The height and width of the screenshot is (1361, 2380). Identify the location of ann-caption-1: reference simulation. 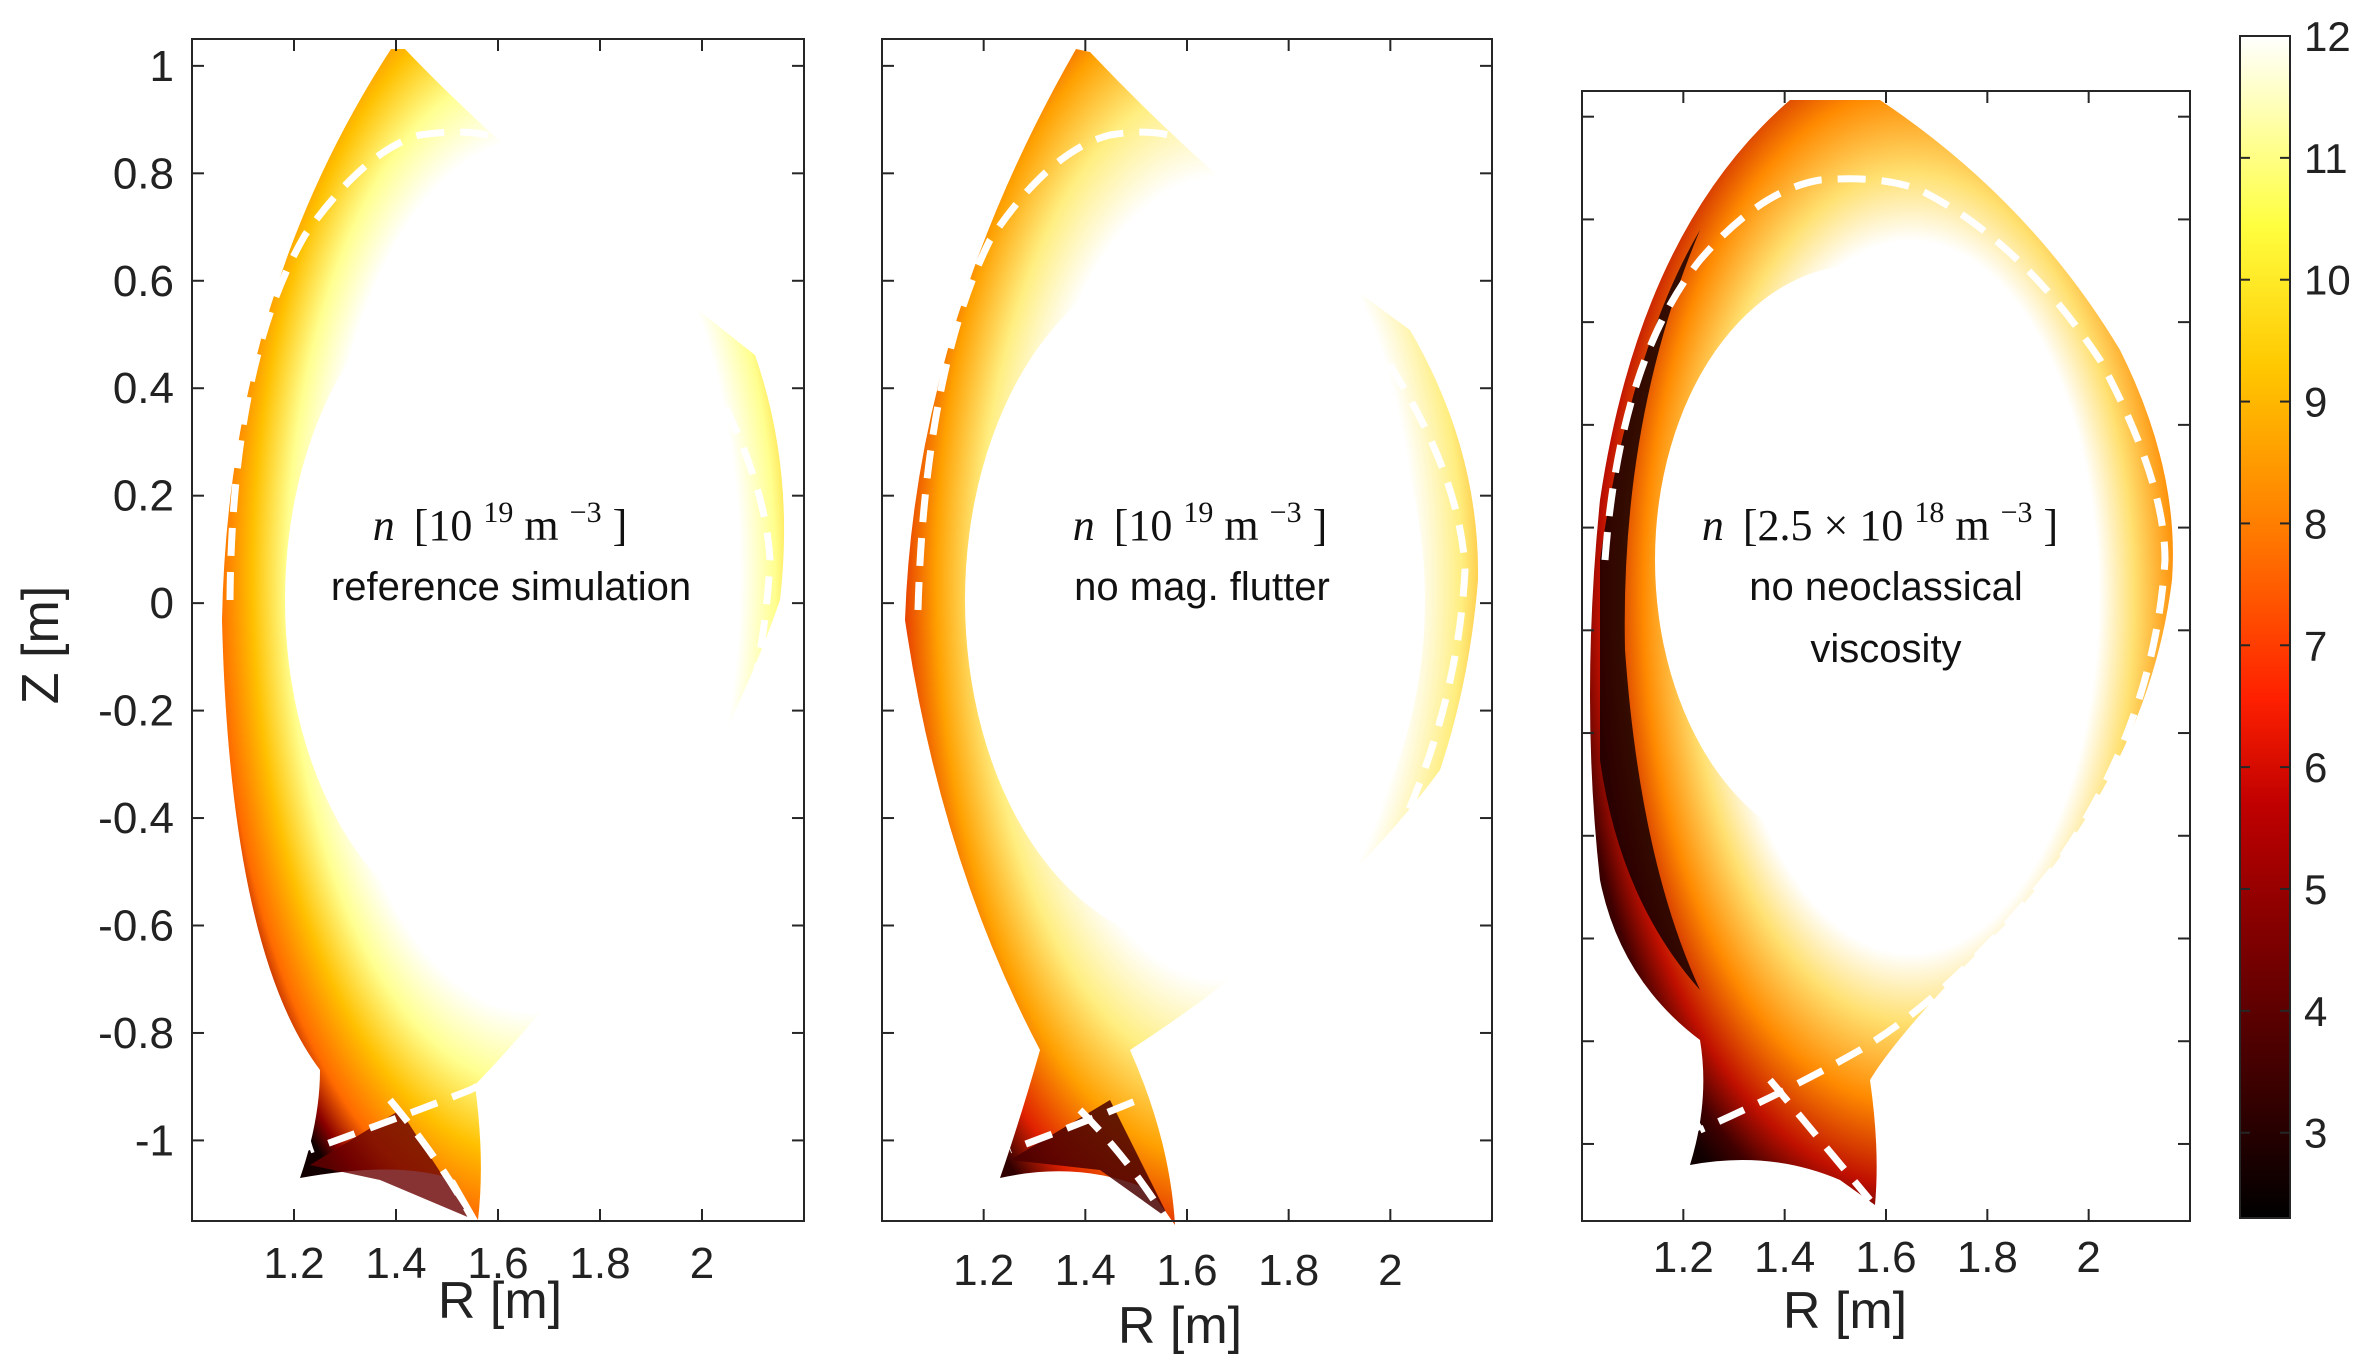
(511, 587).